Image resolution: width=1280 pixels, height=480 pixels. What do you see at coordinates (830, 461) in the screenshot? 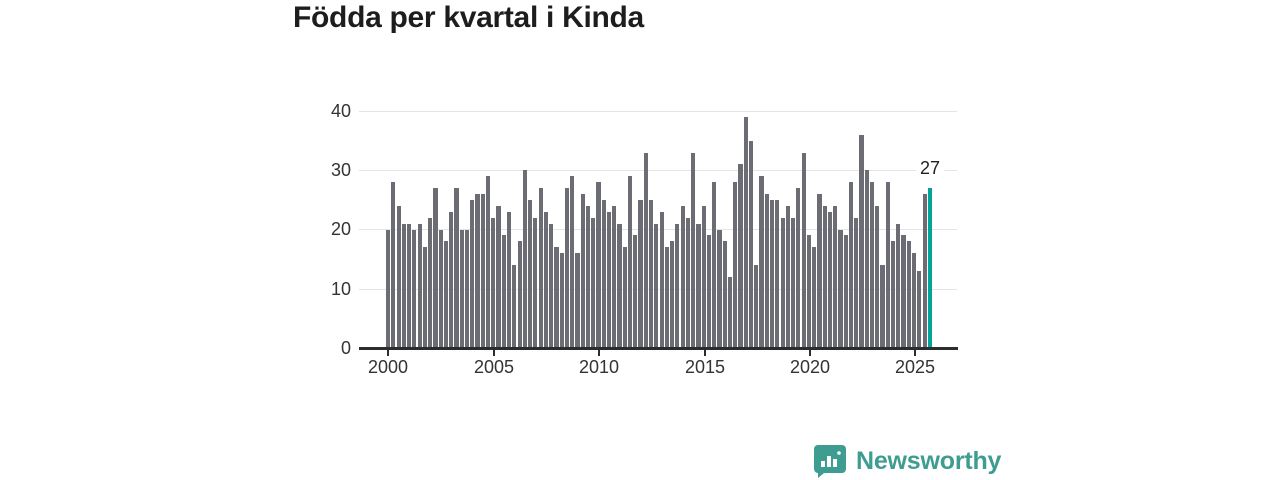
I see `newsworthy-chart-bubble-icon` at bounding box center [830, 461].